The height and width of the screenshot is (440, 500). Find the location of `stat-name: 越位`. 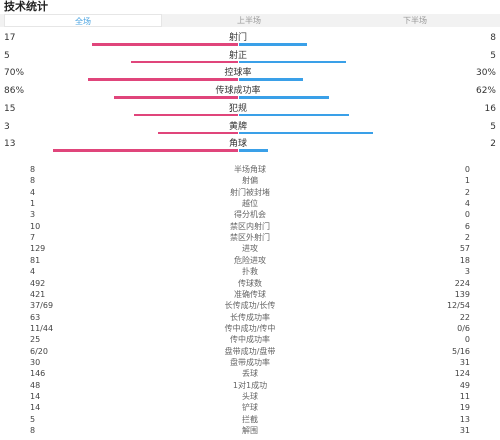

stat-name: 越位 is located at coordinates (250, 204).